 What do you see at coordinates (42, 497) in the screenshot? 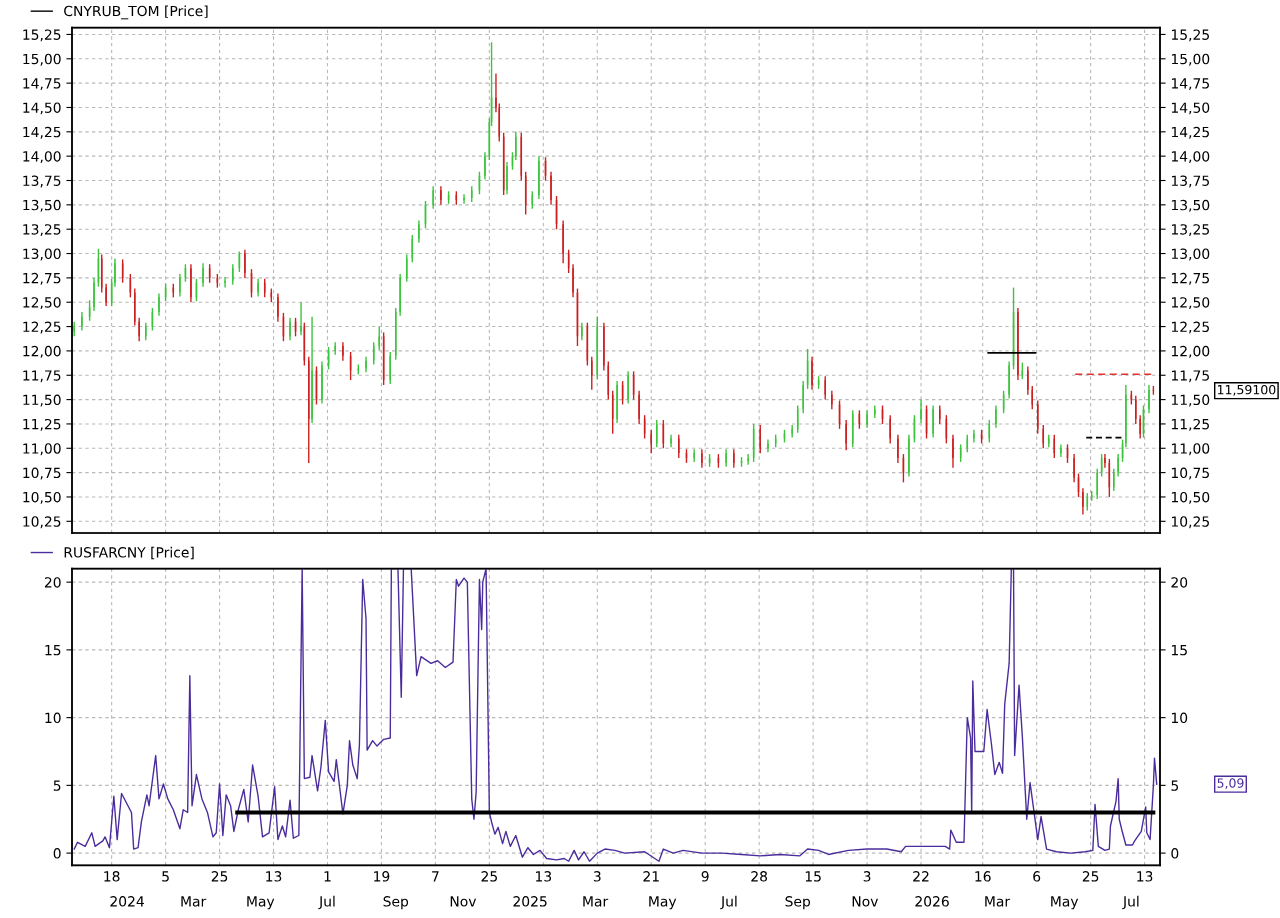
I see `y-tick-label: 10,50` at bounding box center [42, 497].